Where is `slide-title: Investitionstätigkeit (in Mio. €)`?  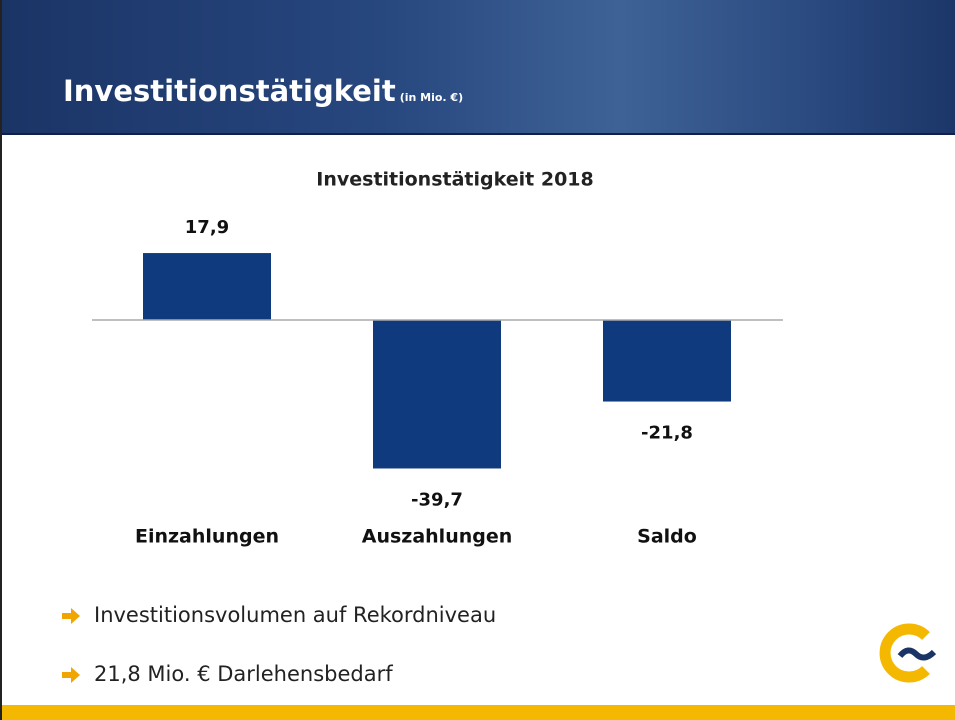
slide-title: Investitionstätigkeit (in Mio. €) is located at coordinates (263, 91).